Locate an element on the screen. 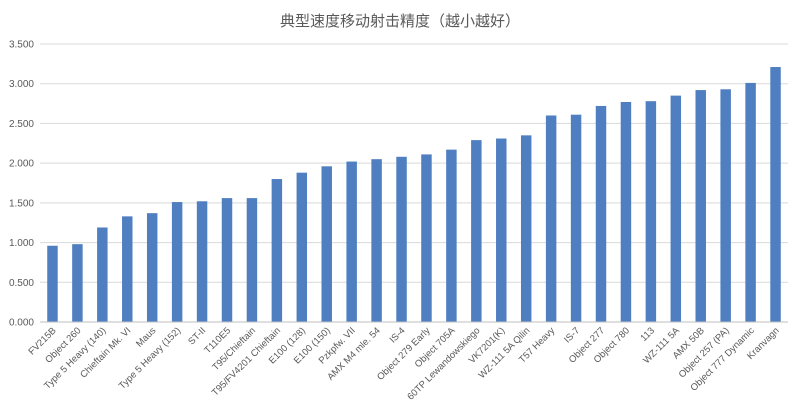 This screenshot has height=409, width=800. x-tick-label: IS-7 is located at coordinates (572, 335).